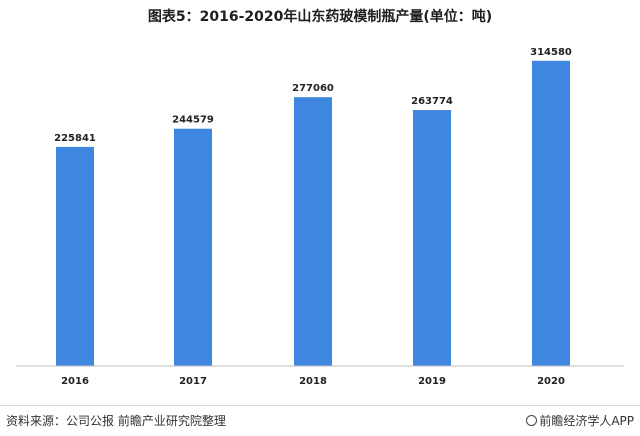  Describe the element at coordinates (193, 381) in the screenshot. I see `x-tick-2017: 2017` at that location.